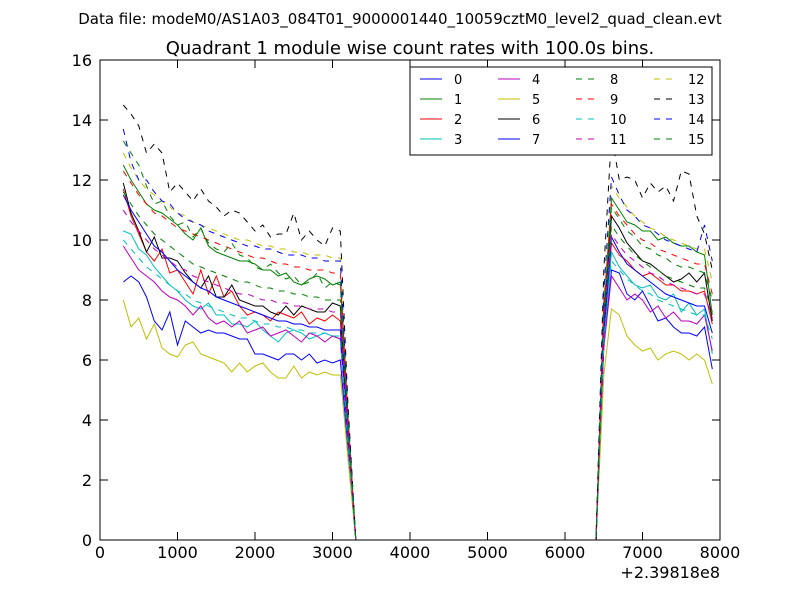  What do you see at coordinates (618, 120) in the screenshot?
I see `legend-label-10: 10` at bounding box center [618, 120].